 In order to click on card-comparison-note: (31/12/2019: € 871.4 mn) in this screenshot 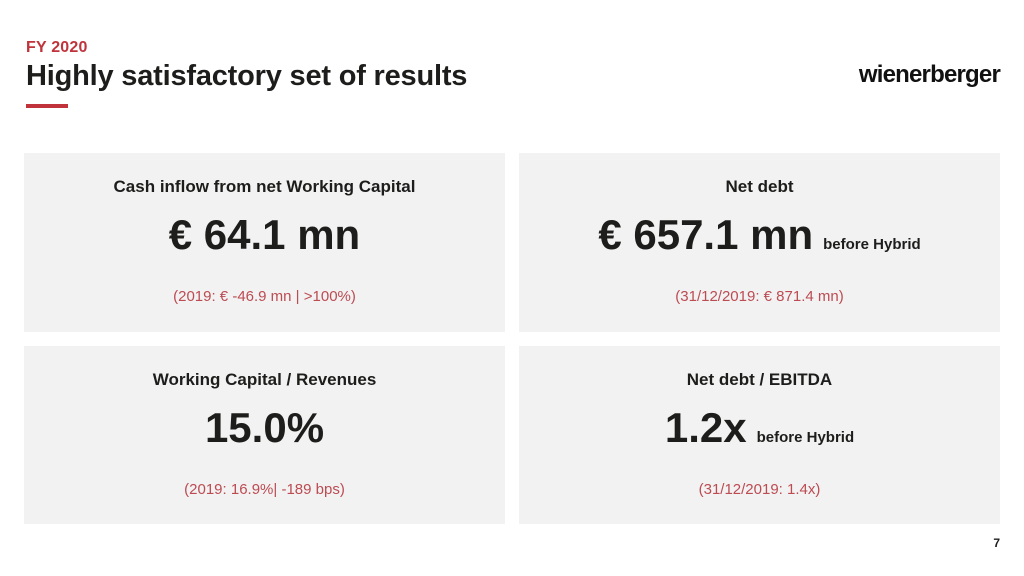, I will do `click(759, 296)`.